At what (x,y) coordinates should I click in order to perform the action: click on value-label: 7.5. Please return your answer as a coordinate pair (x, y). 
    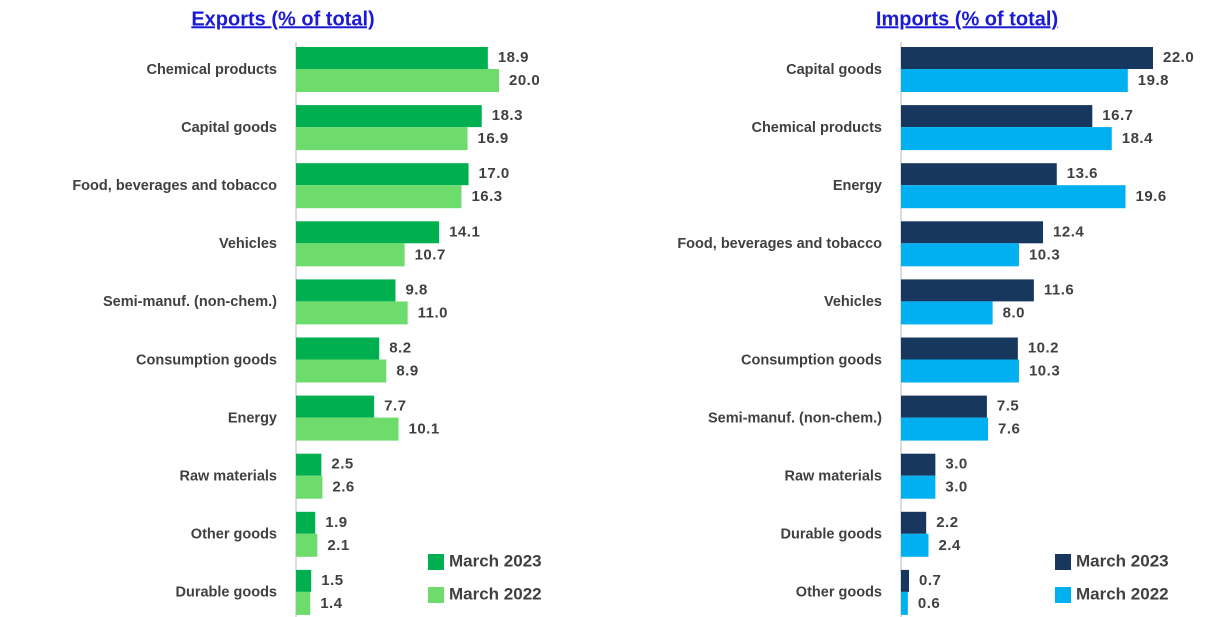
    Looking at the image, I should click on (1008, 406).